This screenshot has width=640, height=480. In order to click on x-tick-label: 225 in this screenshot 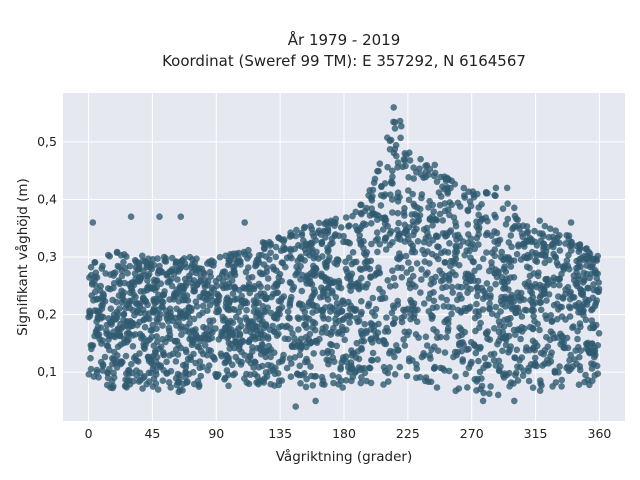, I will do `click(408, 433)`.